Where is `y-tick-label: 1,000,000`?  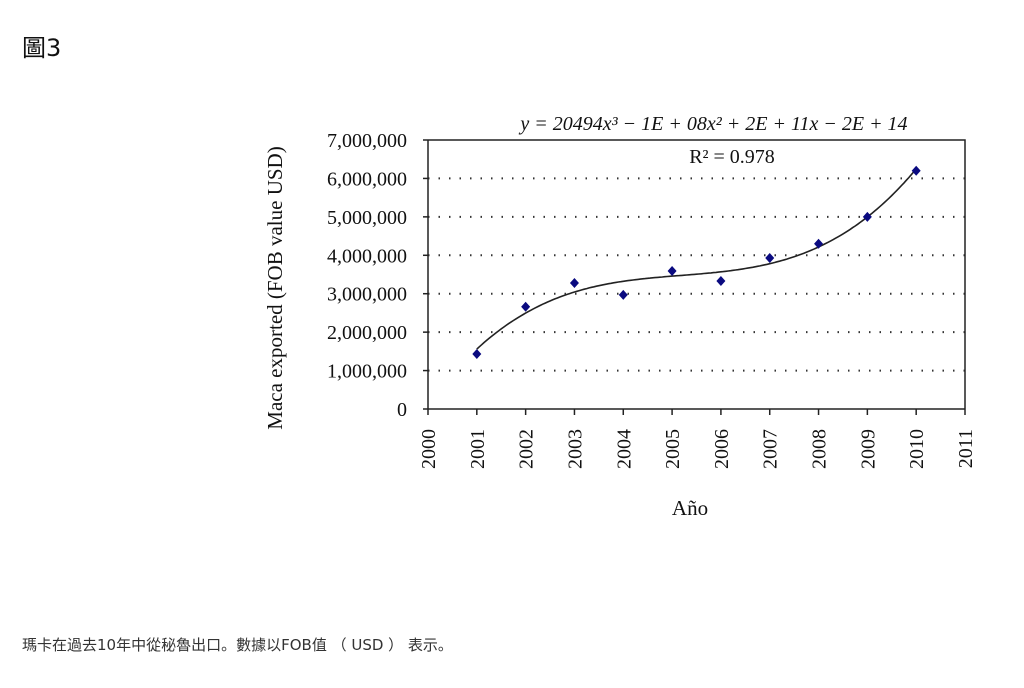
y-tick-label: 1,000,000 is located at coordinates (367, 372).